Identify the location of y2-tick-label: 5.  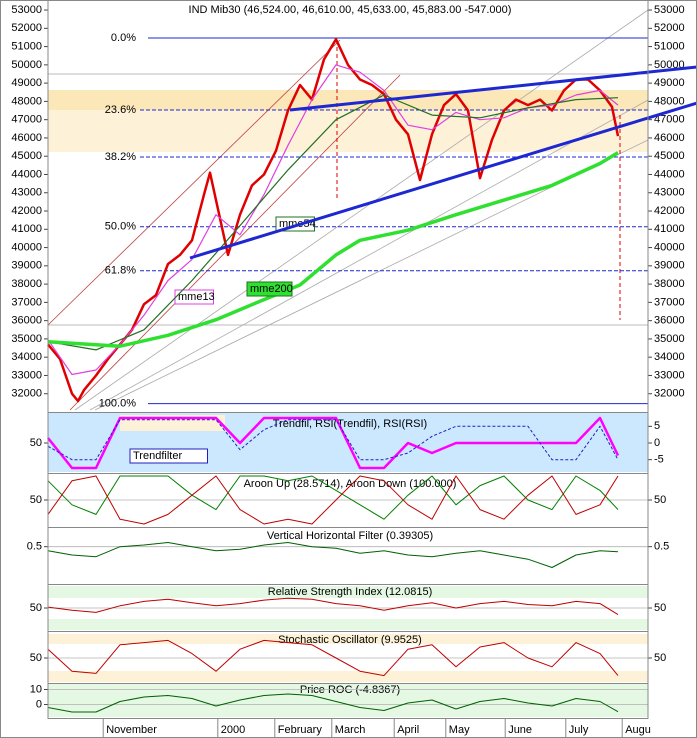
(657, 426).